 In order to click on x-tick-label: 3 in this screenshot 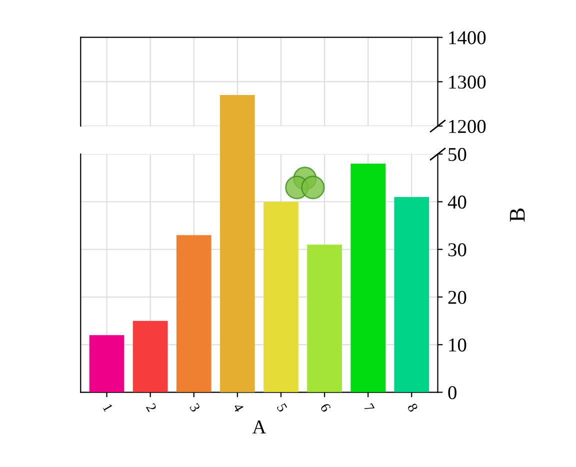, I will do `click(194, 407)`.